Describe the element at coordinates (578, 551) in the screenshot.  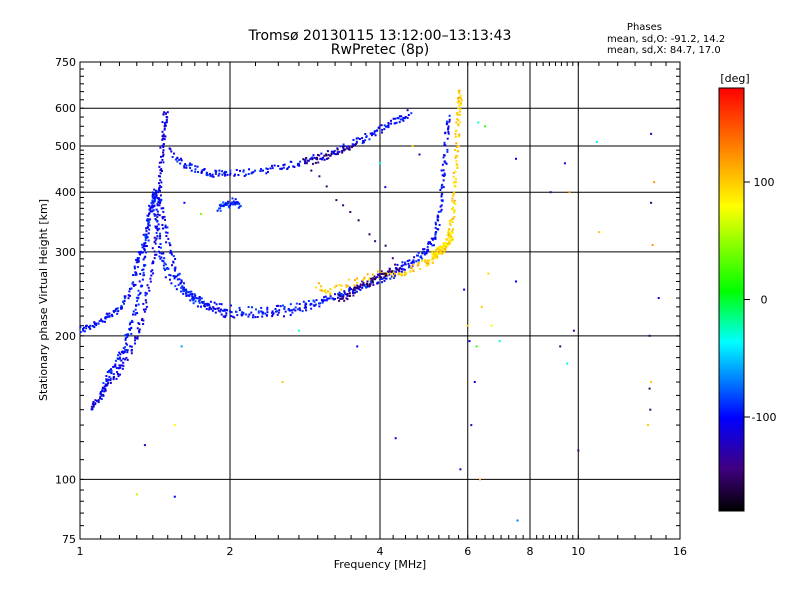
I see `x-tick-label: 10` at that location.